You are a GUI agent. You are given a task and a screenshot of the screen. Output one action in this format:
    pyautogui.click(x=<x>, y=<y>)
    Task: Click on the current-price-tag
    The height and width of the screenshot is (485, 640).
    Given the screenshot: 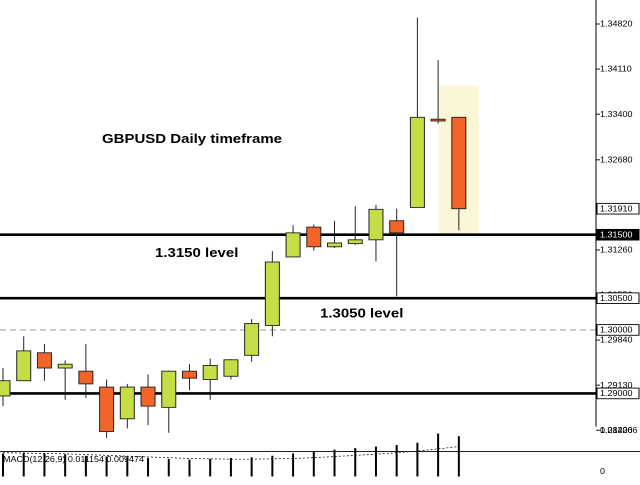 What is the action you would take?
    pyautogui.click(x=618, y=208)
    